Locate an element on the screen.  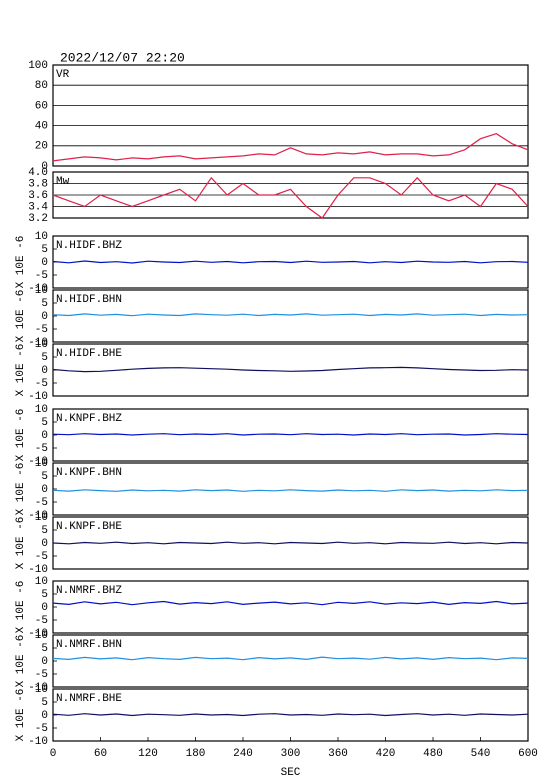
x-tick-label: 60 is located at coordinates (100, 754).